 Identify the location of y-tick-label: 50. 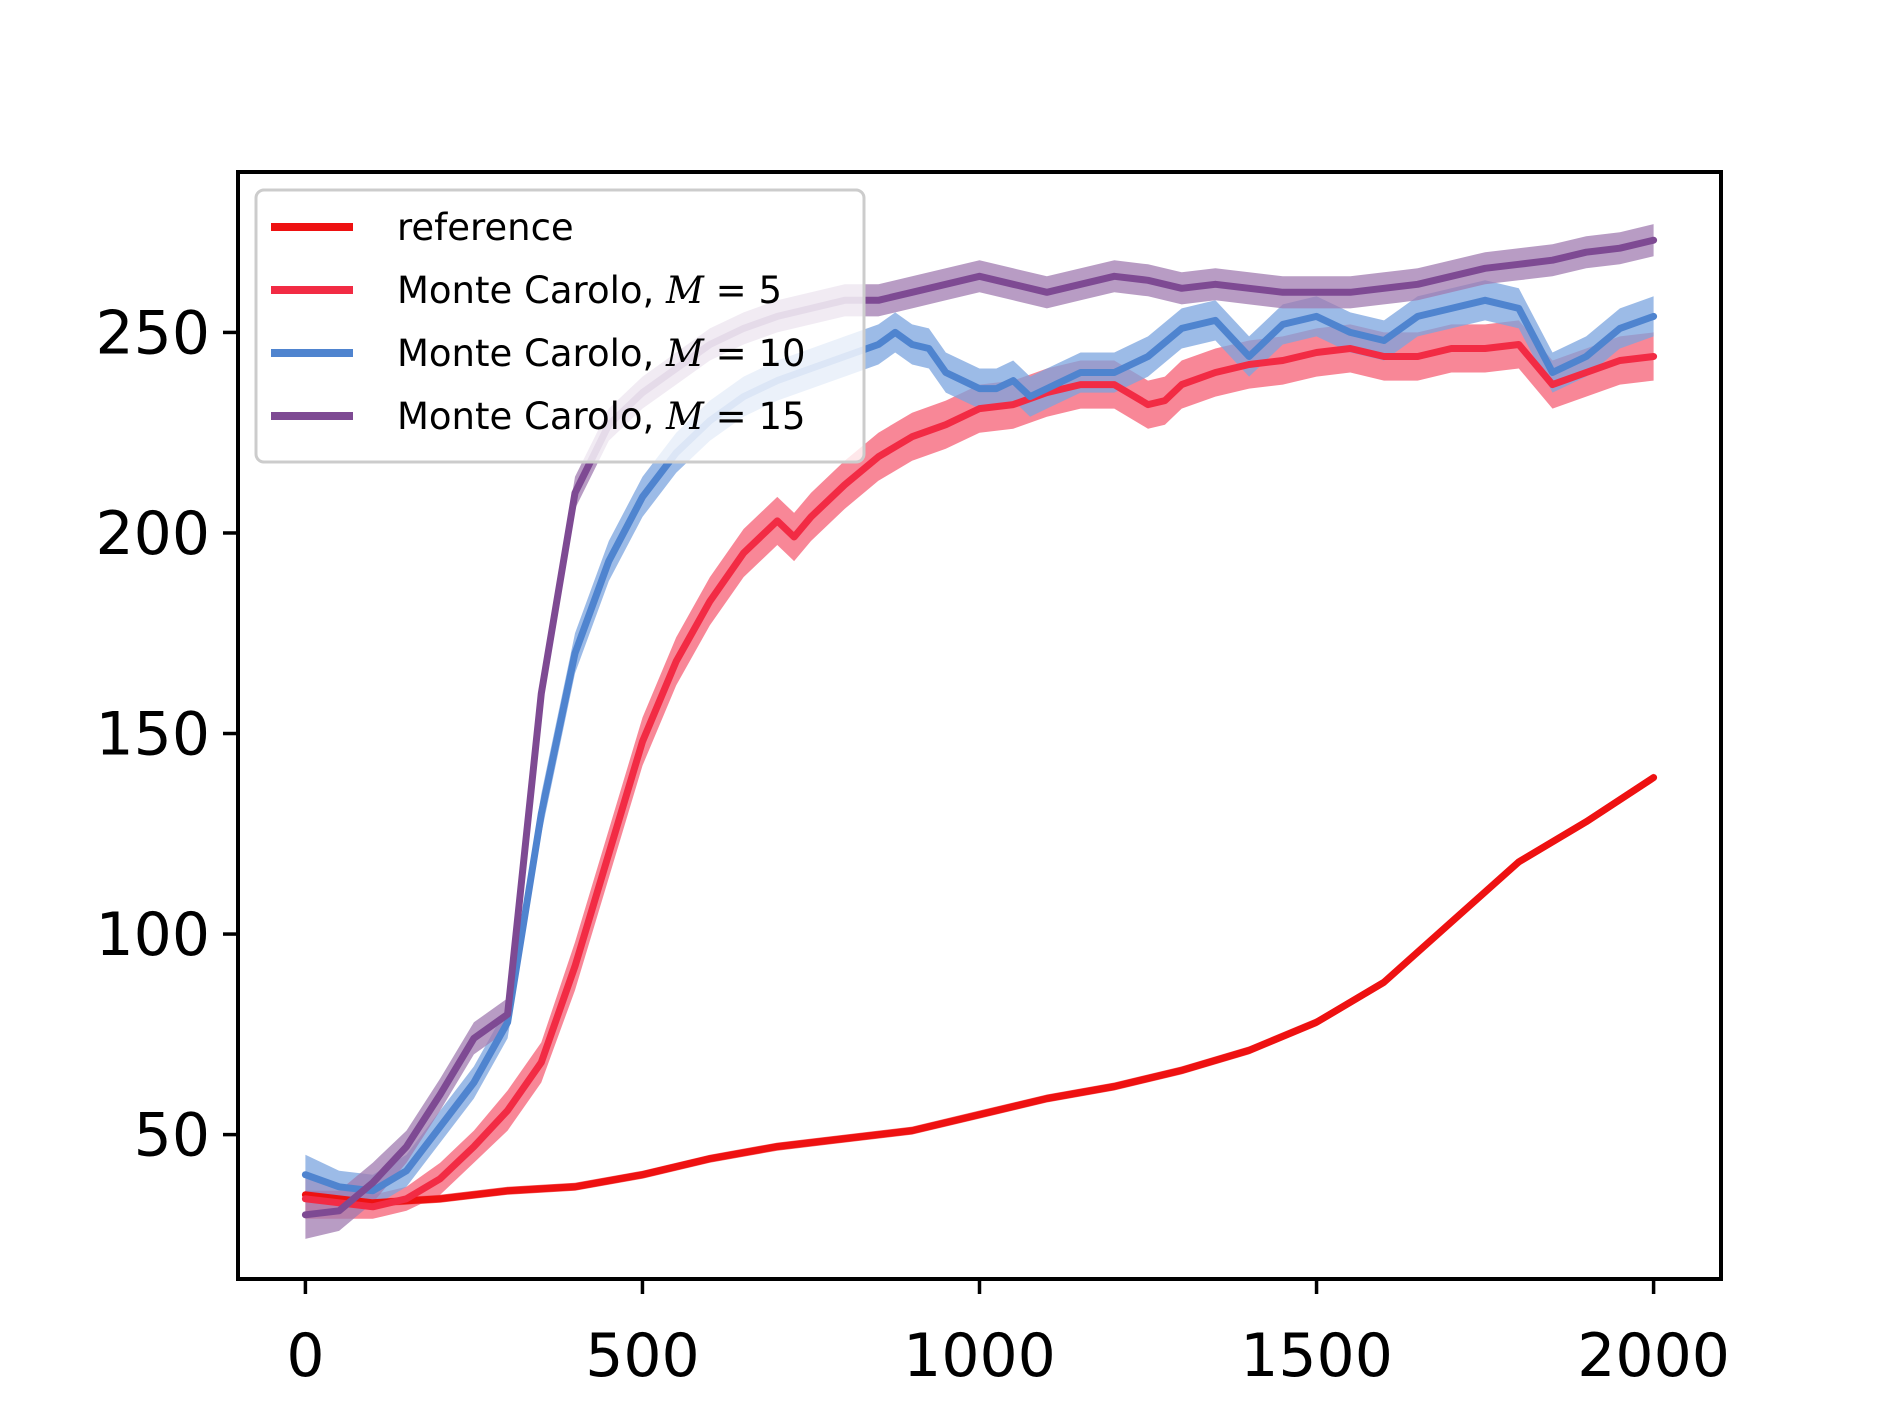
(172, 1136).